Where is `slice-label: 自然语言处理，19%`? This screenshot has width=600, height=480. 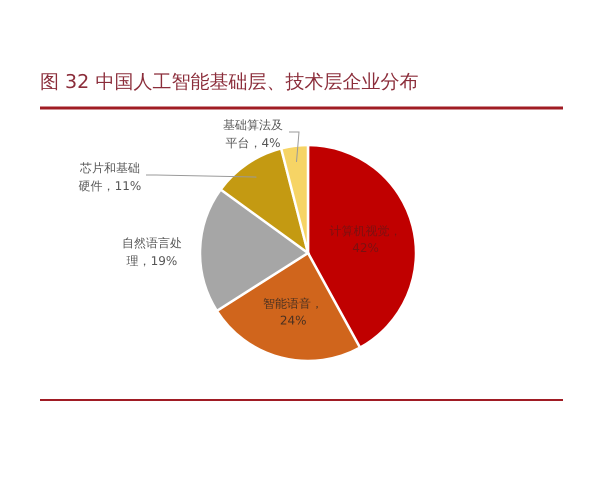 slice-label: 自然语言处理，19% is located at coordinates (152, 252).